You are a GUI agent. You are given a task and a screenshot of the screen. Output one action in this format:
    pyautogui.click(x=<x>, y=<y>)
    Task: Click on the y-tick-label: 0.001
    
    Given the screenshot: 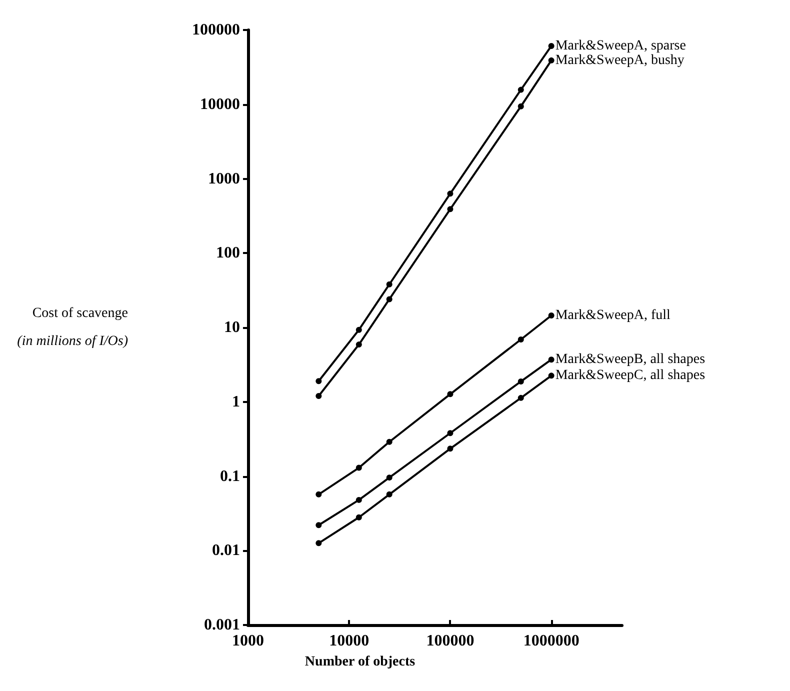 What is the action you would take?
    pyautogui.click(x=222, y=625)
    